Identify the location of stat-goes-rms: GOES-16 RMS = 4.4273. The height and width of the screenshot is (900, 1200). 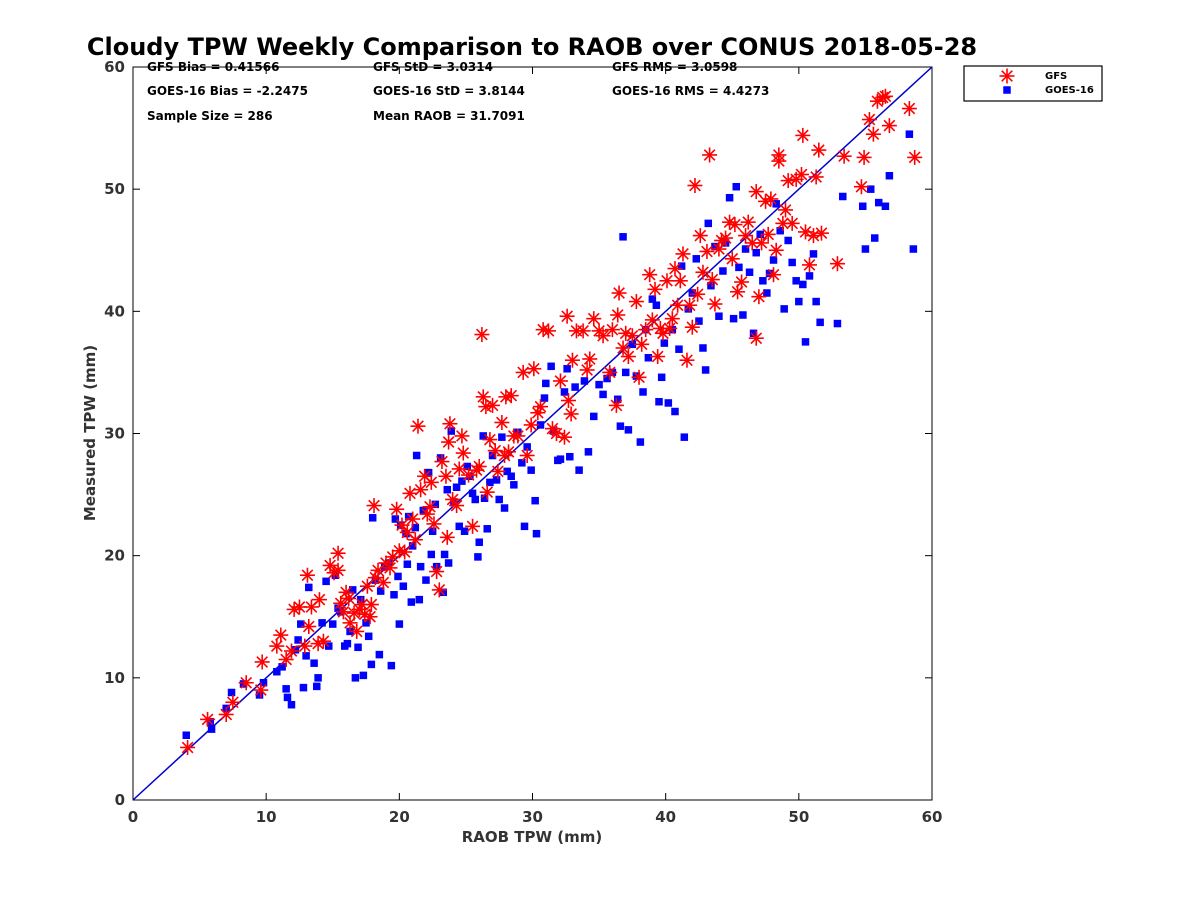
(690, 91).